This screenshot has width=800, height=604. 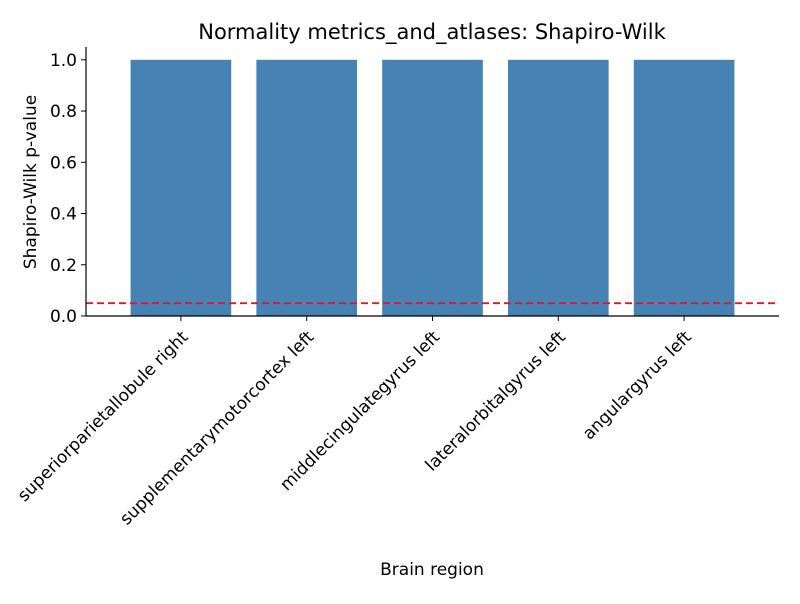 What do you see at coordinates (63, 61) in the screenshot?
I see `y-tick-label: 1.0` at bounding box center [63, 61].